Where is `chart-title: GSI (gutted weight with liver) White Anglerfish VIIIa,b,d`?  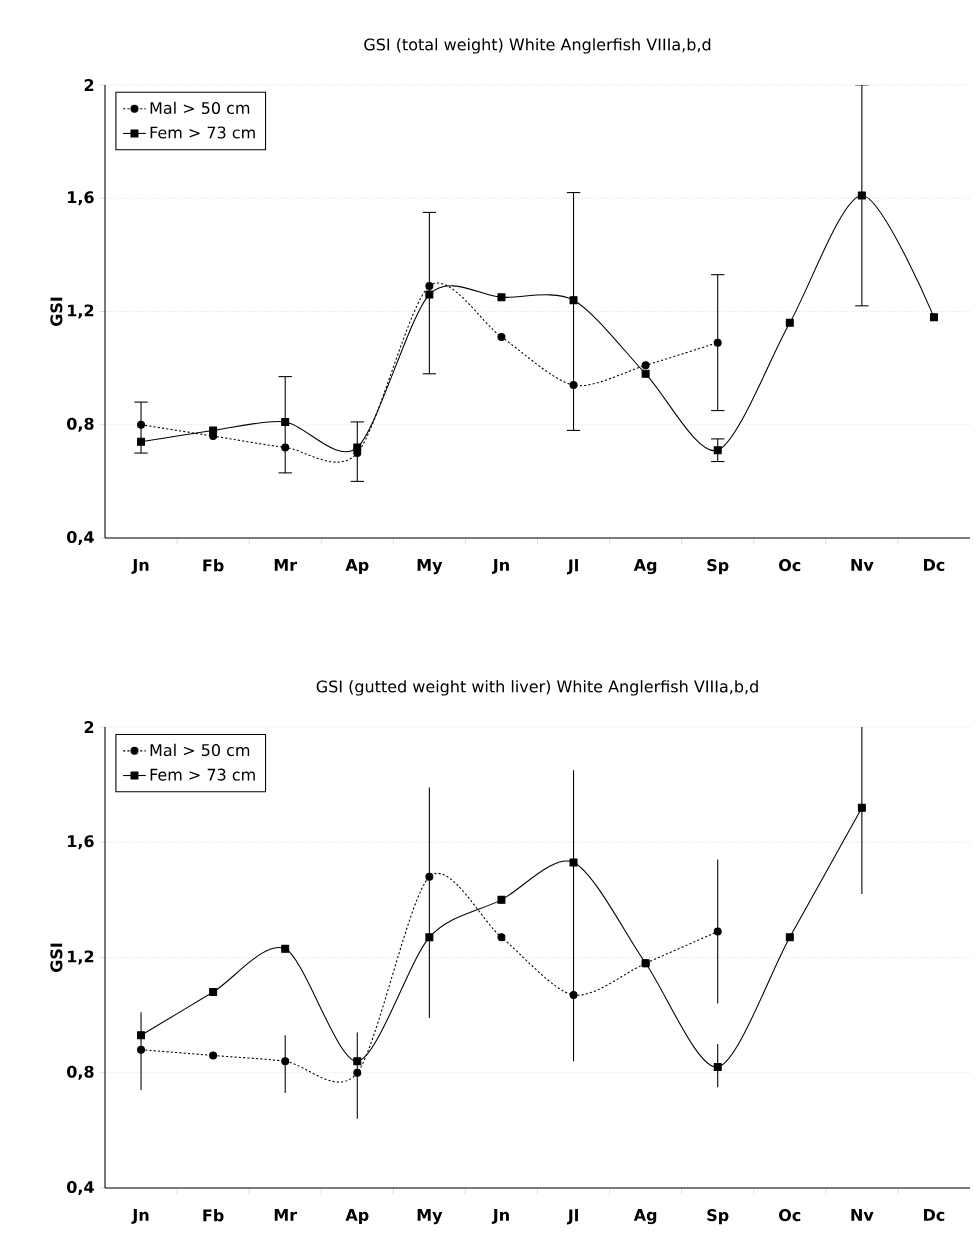 chart-title: GSI (gutted weight with liver) White Anglerfish VIIIa,b,d is located at coordinates (537, 688).